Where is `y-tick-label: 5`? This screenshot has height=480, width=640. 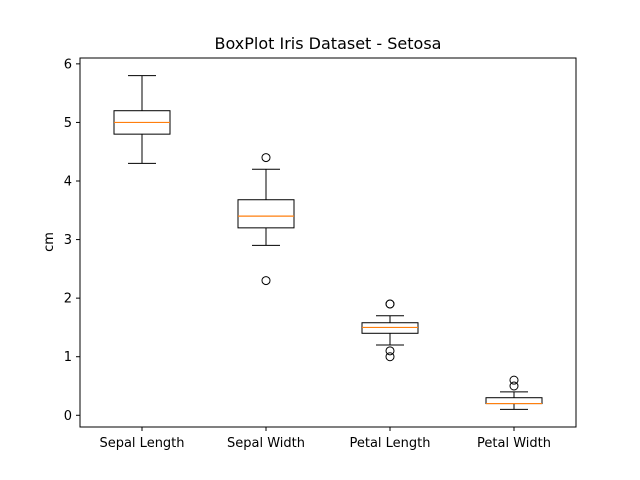 y-tick-label: 5 is located at coordinates (68, 123).